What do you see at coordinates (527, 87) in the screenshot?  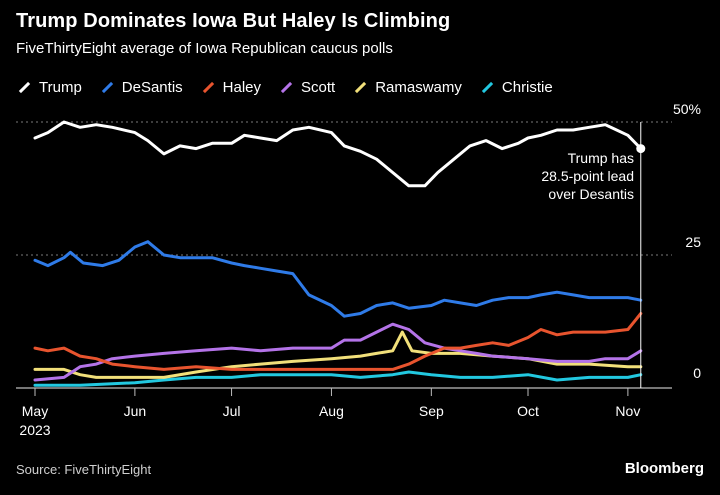 I see `legend-label-christie: Christie` at bounding box center [527, 87].